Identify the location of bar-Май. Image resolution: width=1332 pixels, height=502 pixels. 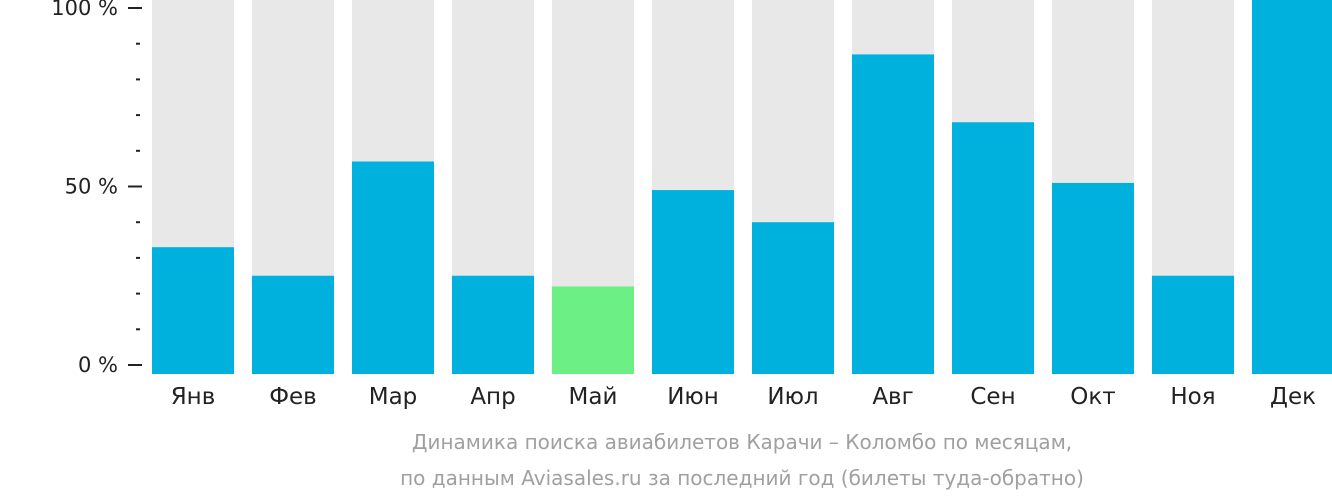
(593, 330).